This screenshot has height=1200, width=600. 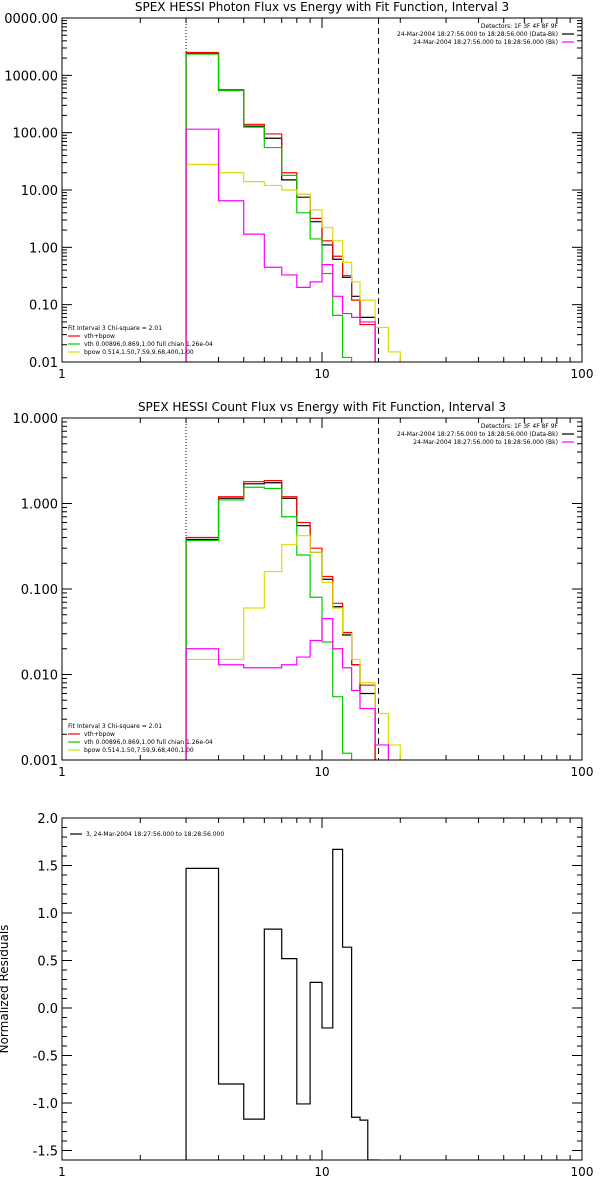 I want to click on y-tick-label: 2.0, so click(x=47, y=819).